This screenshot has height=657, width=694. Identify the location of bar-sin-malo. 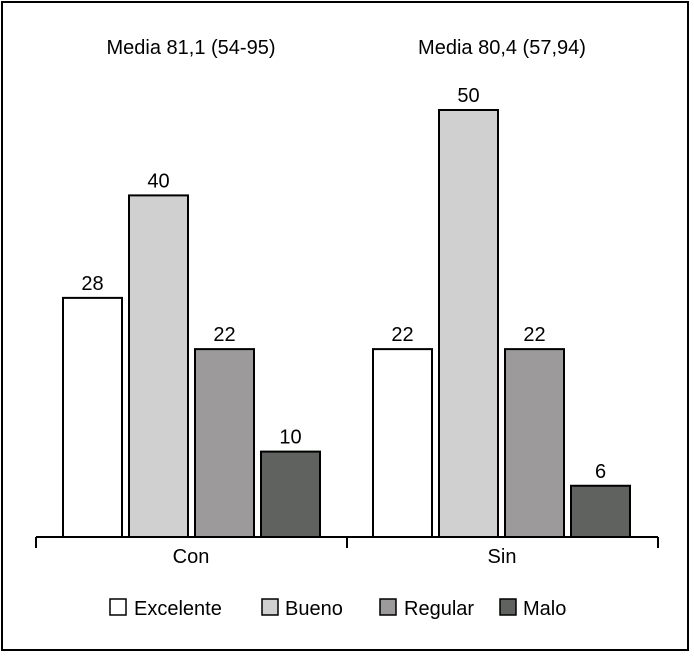
(600, 511).